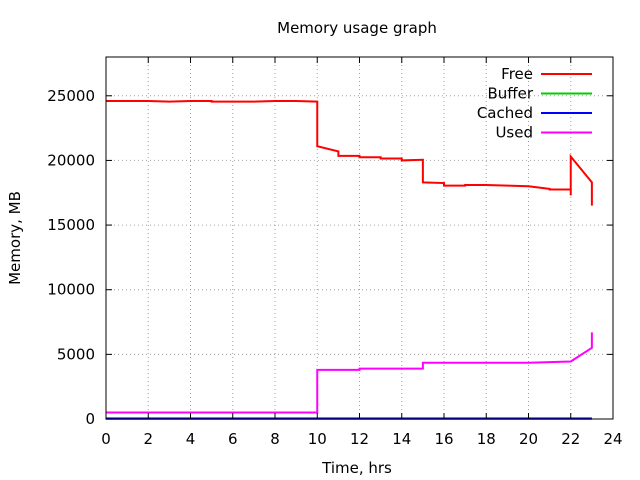  I want to click on legend-label-free: Free, so click(517, 74).